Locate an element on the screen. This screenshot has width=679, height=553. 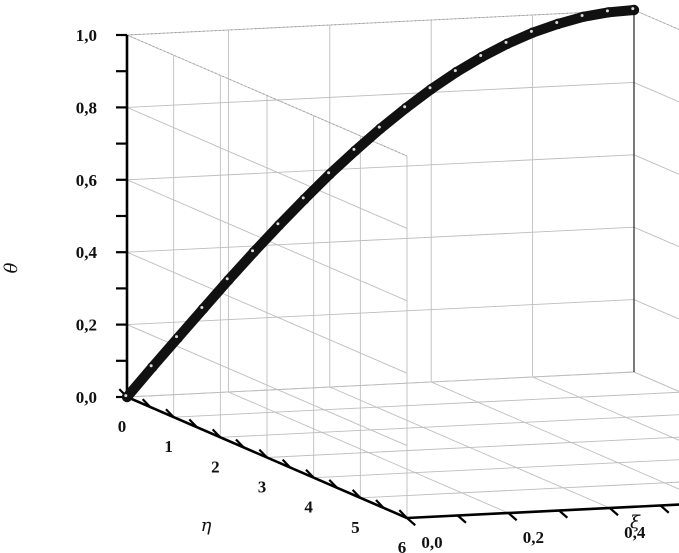
z-tick-label: 0,8 is located at coordinates (86, 107).